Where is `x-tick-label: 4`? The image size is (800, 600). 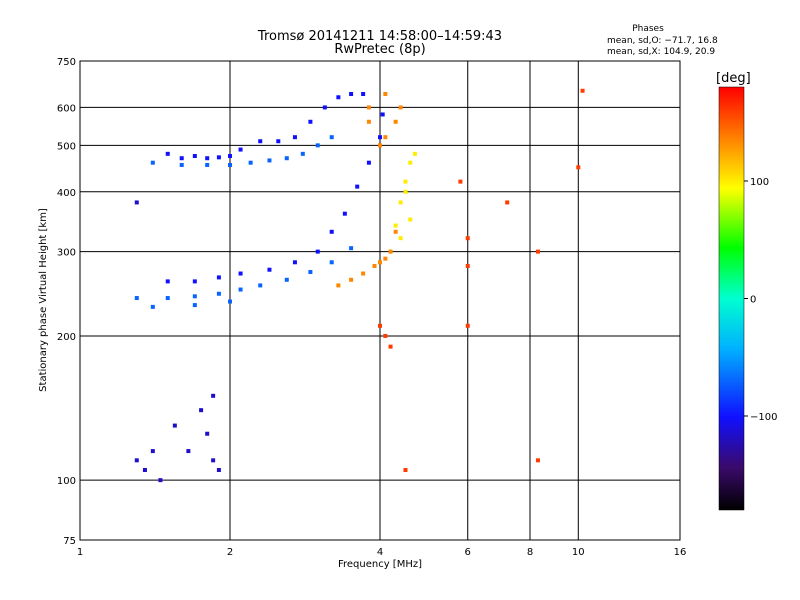
x-tick-label: 4 is located at coordinates (380, 552).